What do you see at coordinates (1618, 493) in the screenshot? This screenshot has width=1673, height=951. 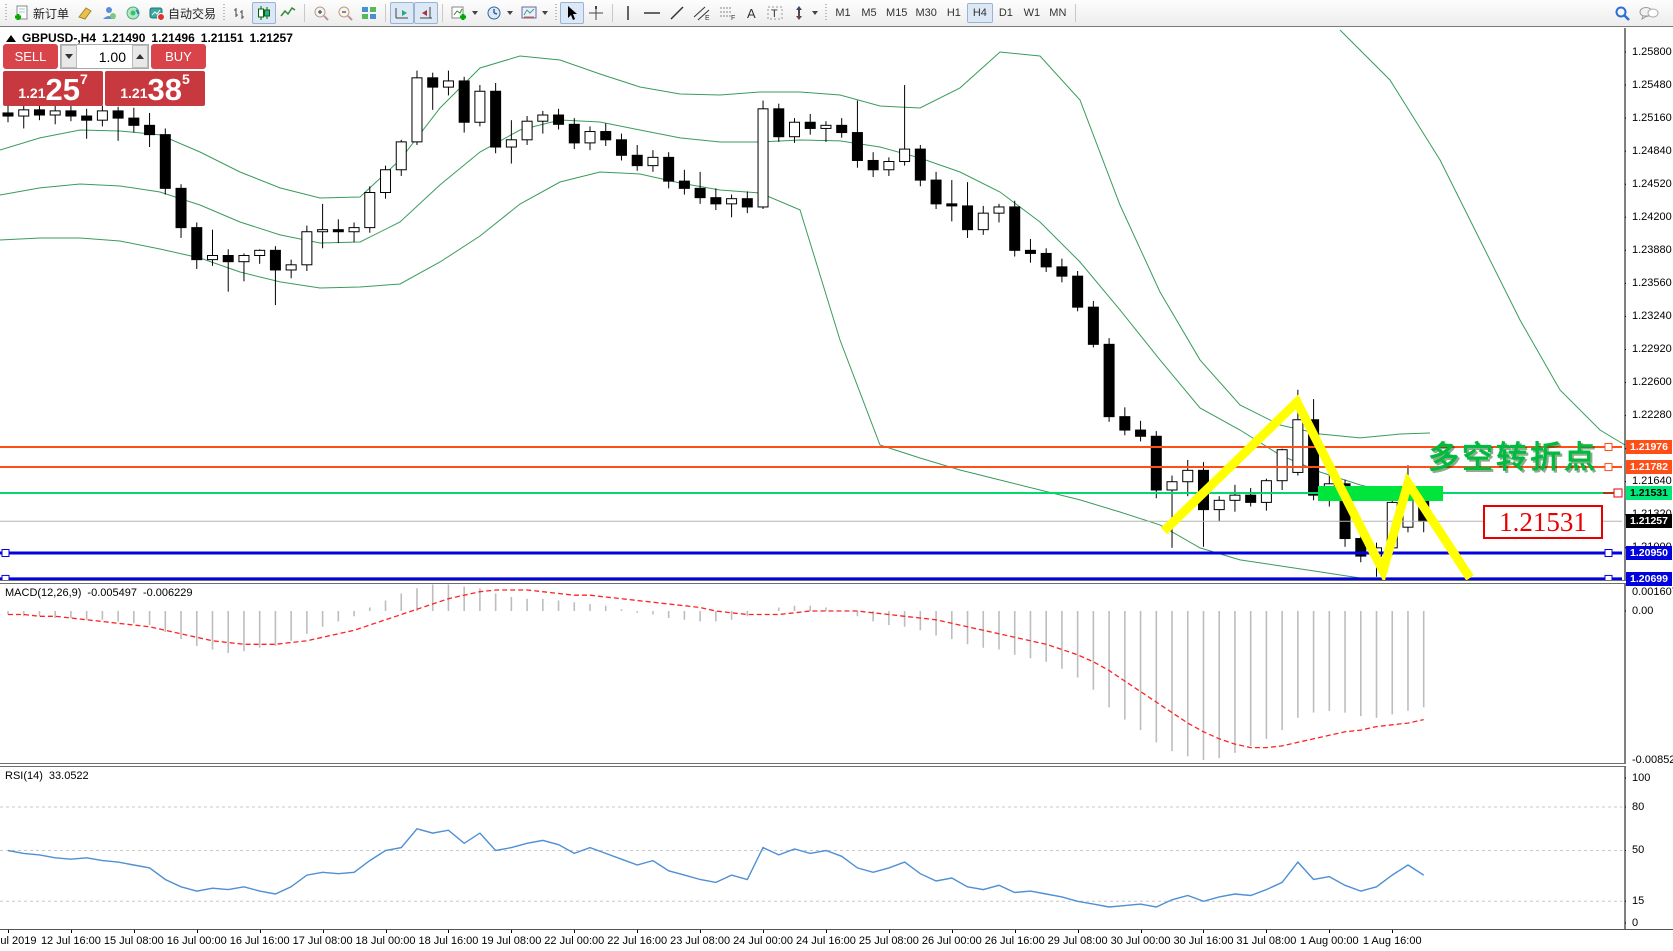 I see `callout-anchor` at bounding box center [1618, 493].